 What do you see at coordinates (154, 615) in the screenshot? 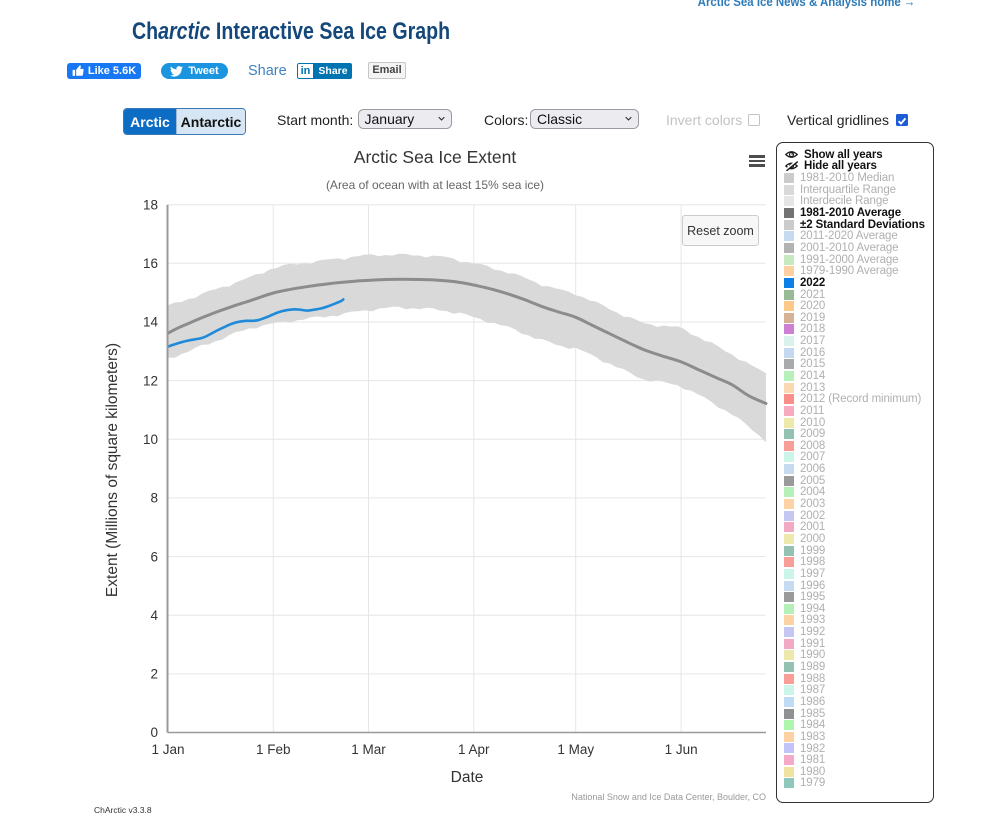
I see `svg-text: 4` at bounding box center [154, 615].